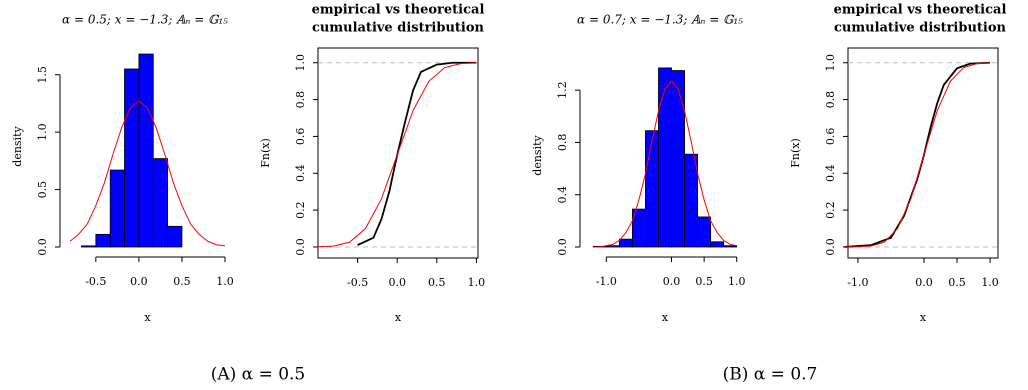 This screenshot has height=390, width=1028. I want to click on y-tick-label: 1.5, so click(42, 75).